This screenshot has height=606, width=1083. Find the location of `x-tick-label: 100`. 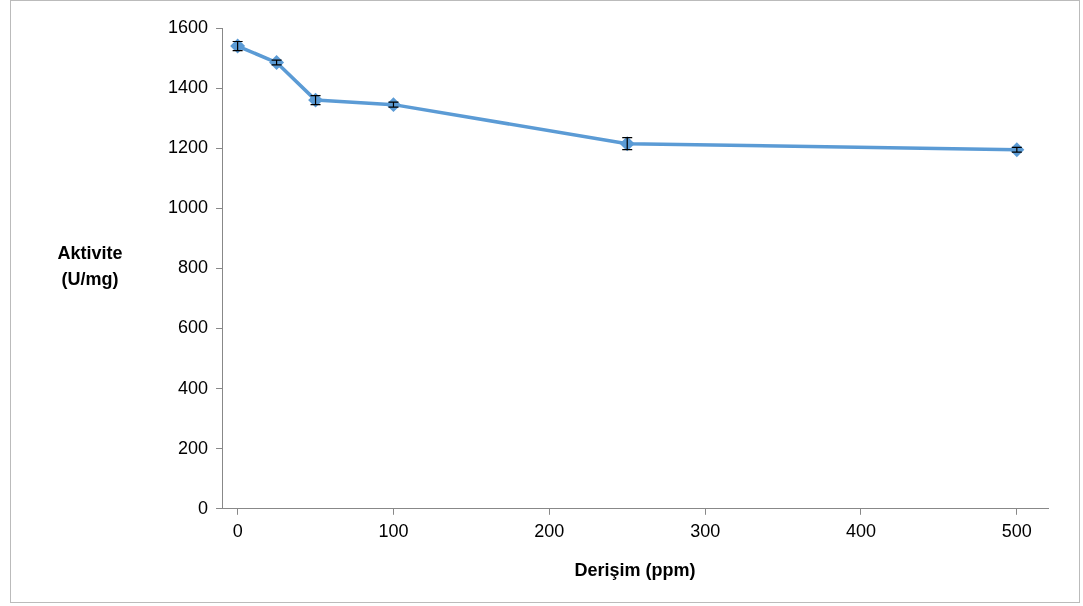

x-tick-label: 100 is located at coordinates (393, 530).